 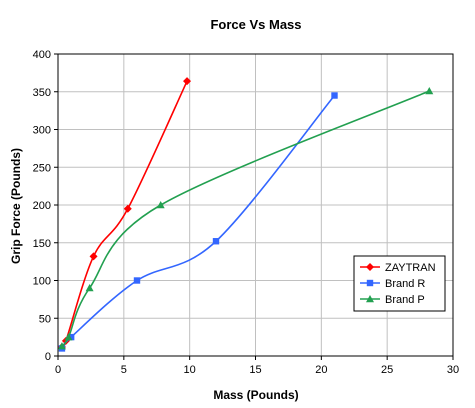 I want to click on y-tick-label: 250, so click(x=42, y=168).